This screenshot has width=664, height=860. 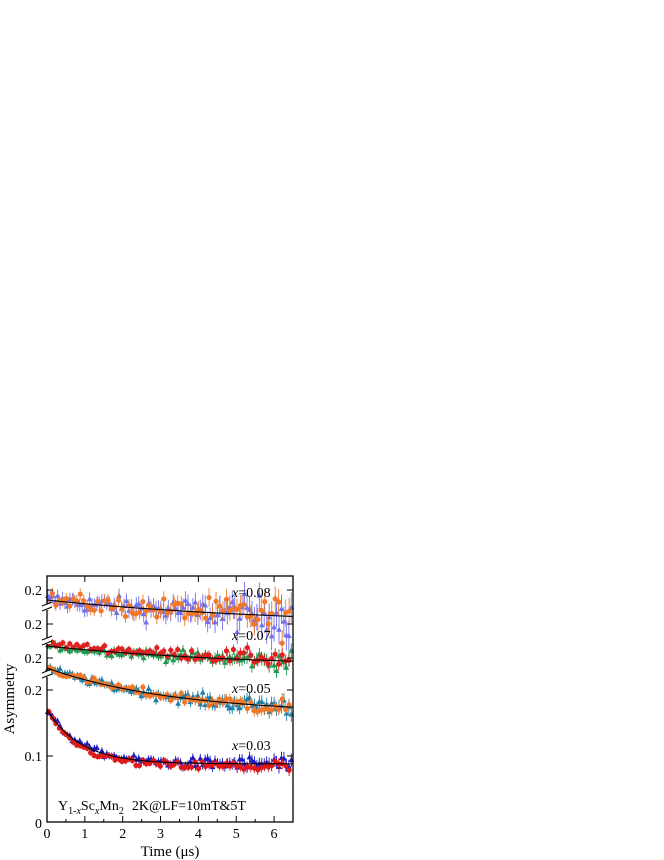 I want to click on y-tick-label-4: 0.2, so click(x=34, y=625).